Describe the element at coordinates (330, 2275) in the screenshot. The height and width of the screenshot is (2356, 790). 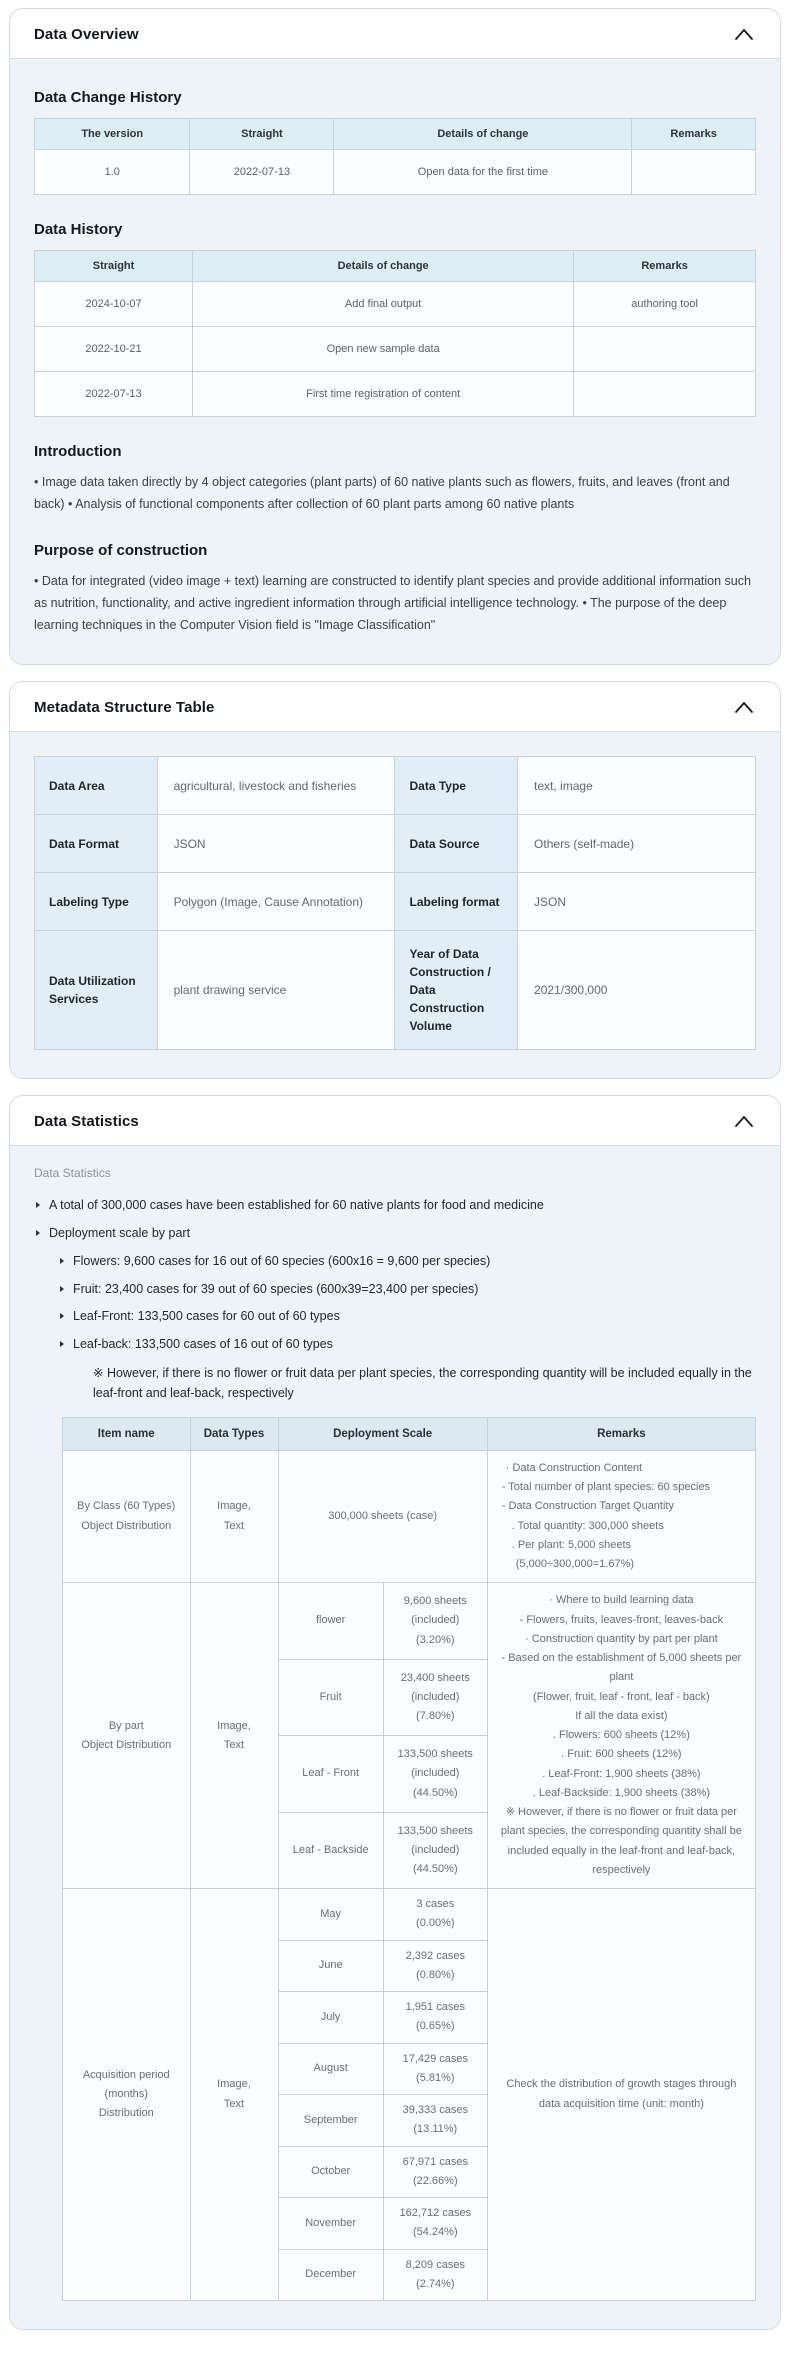
I see `part-name-cell: December` at that location.